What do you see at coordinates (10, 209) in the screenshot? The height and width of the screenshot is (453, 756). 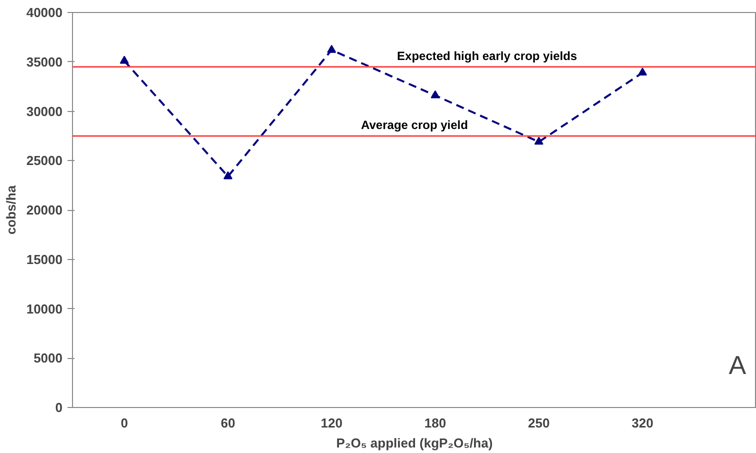 I see `y-axis-title: cobs/ha` at bounding box center [10, 209].